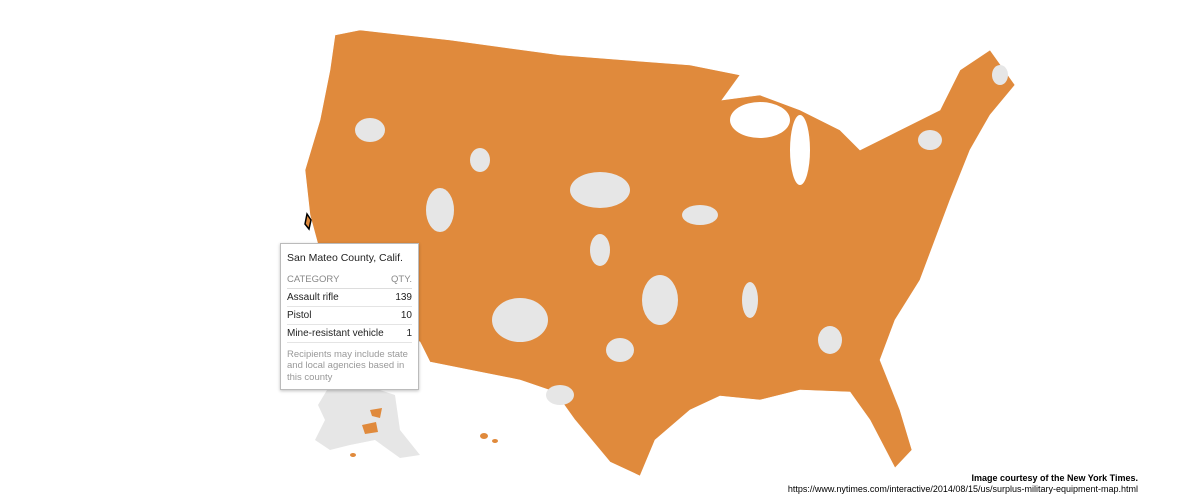 Image resolution: width=1200 pixels, height=500 pixels. I want to click on county-marker, so click(308, 221).